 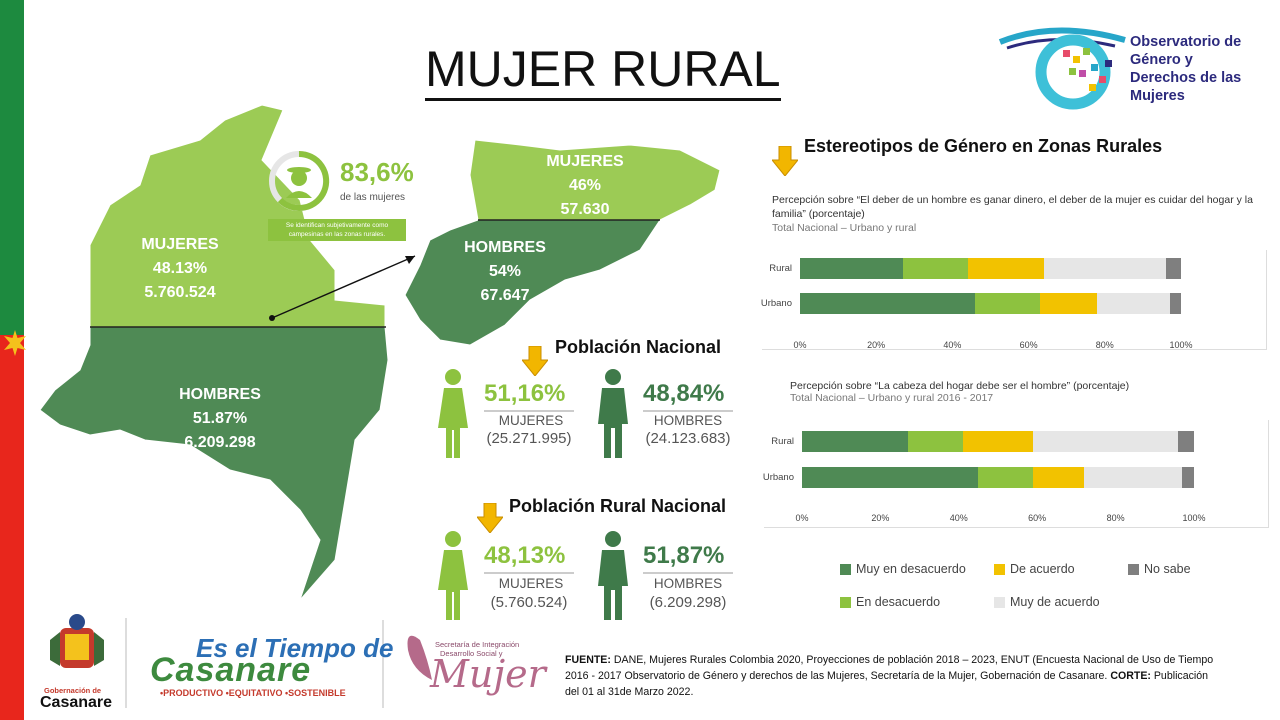 I want to click on zoom-men-pct: 54%, so click(x=505, y=271).